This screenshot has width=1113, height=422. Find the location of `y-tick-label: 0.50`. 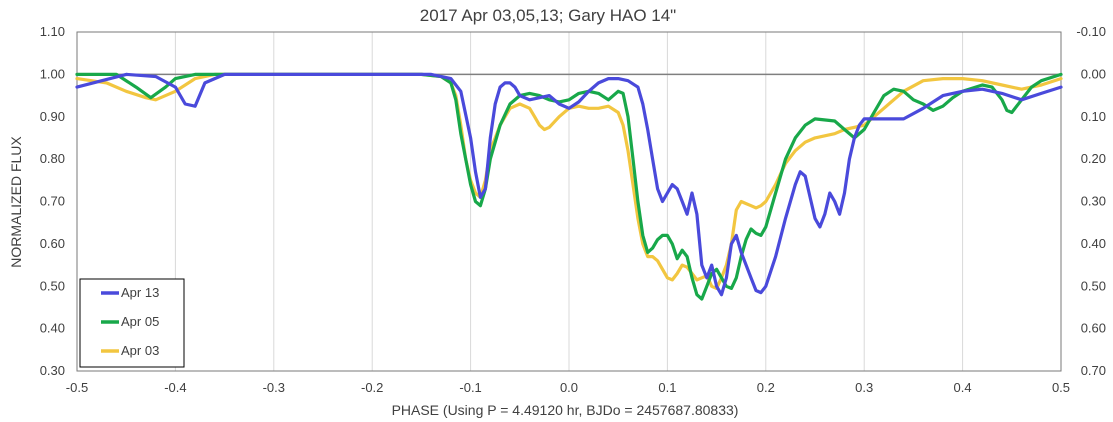

y-tick-label: 0.50 is located at coordinates (52, 285).